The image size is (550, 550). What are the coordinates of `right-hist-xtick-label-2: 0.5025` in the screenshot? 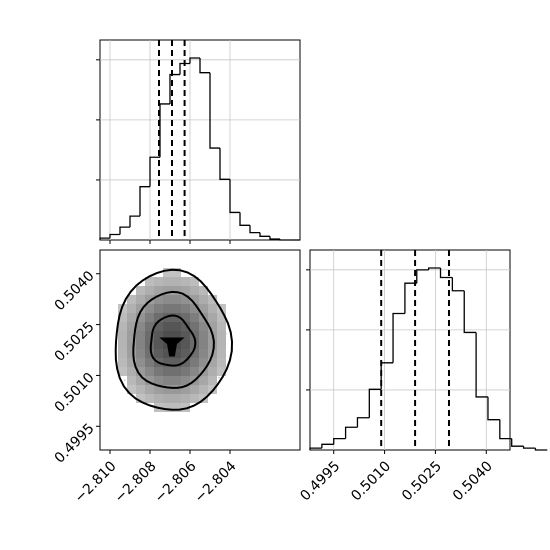 It's located at (422, 481).